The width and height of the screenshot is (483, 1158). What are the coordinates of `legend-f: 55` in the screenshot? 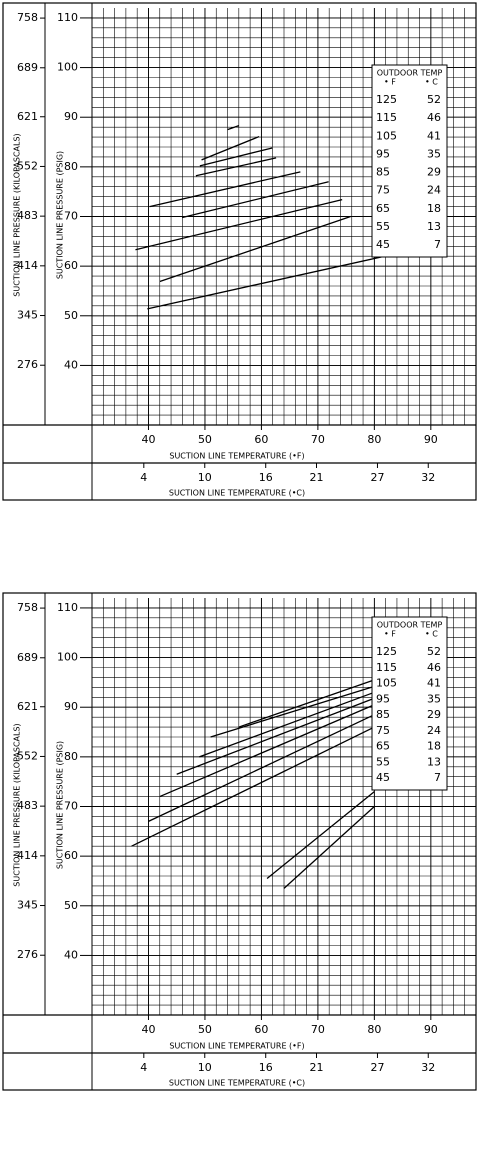 It's located at (383, 761).